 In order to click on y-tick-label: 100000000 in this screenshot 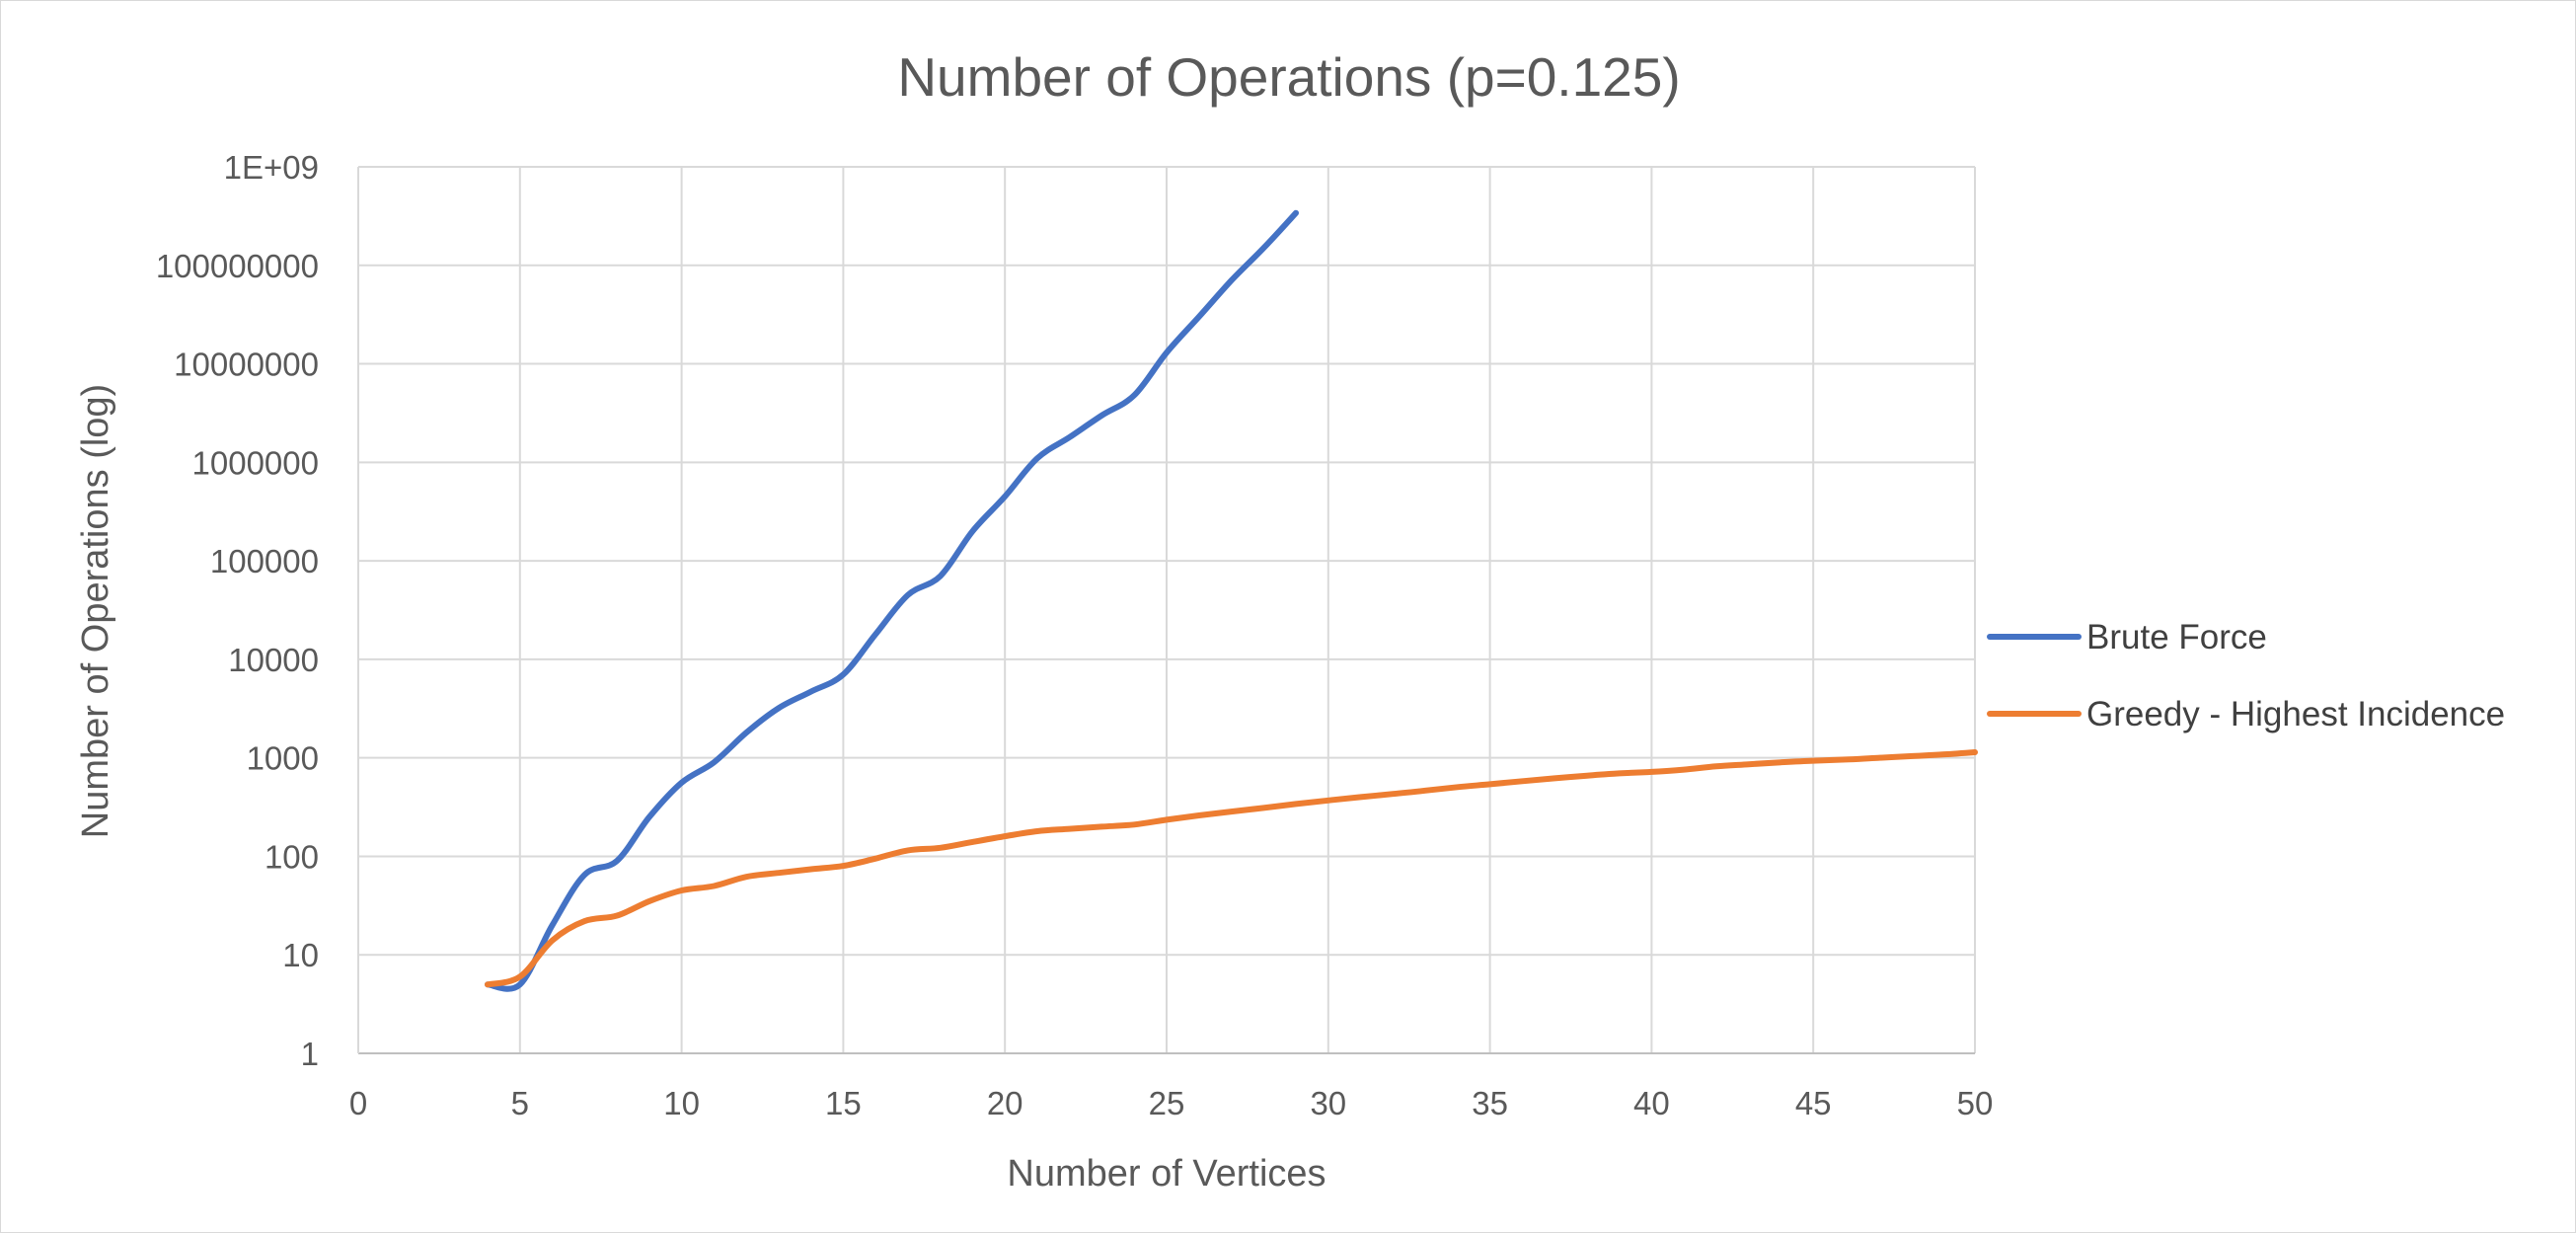, I will do `click(237, 266)`.